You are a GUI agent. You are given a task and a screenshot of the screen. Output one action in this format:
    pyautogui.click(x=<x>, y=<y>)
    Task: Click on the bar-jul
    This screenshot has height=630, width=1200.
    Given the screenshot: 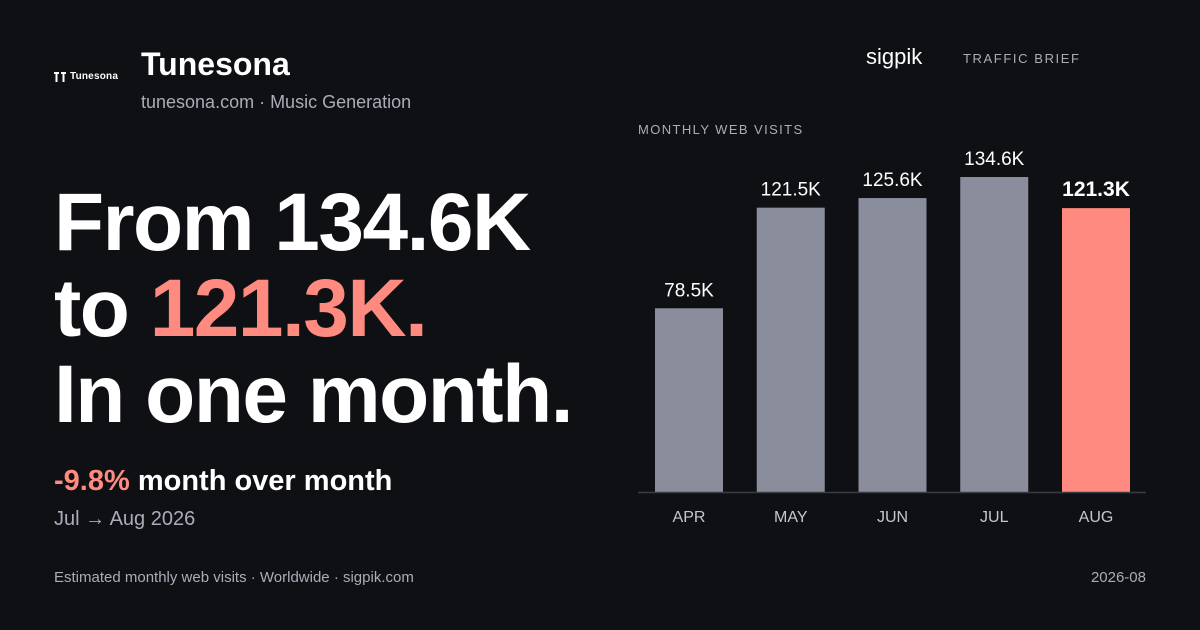 What is the action you would take?
    pyautogui.click(x=994, y=334)
    